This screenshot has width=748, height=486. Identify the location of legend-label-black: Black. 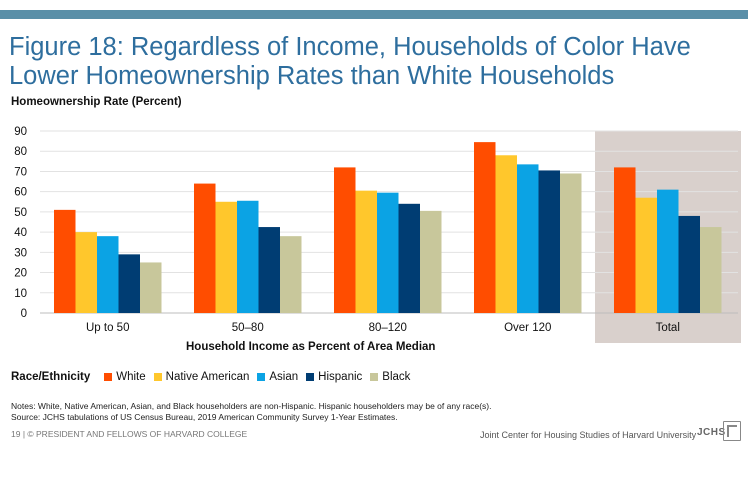
(396, 377).